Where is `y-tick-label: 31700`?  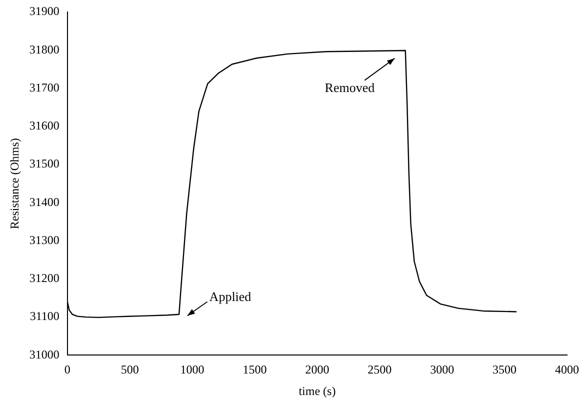 y-tick-label: 31700 is located at coordinates (44, 87).